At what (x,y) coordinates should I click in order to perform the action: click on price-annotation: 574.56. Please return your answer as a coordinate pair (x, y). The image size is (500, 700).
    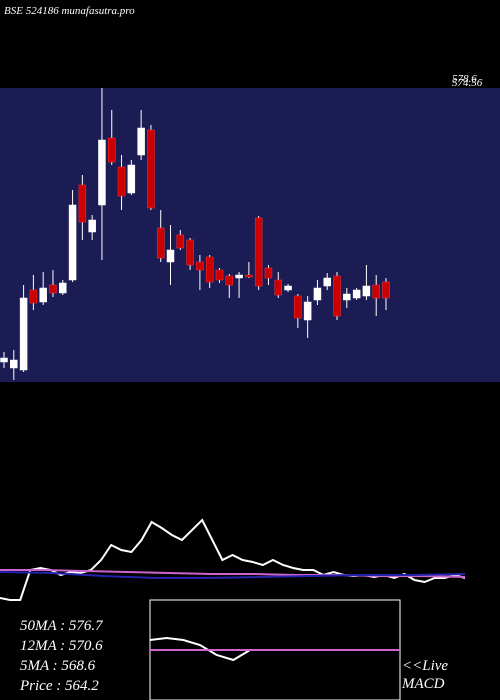
    Looking at the image, I should click on (467, 83).